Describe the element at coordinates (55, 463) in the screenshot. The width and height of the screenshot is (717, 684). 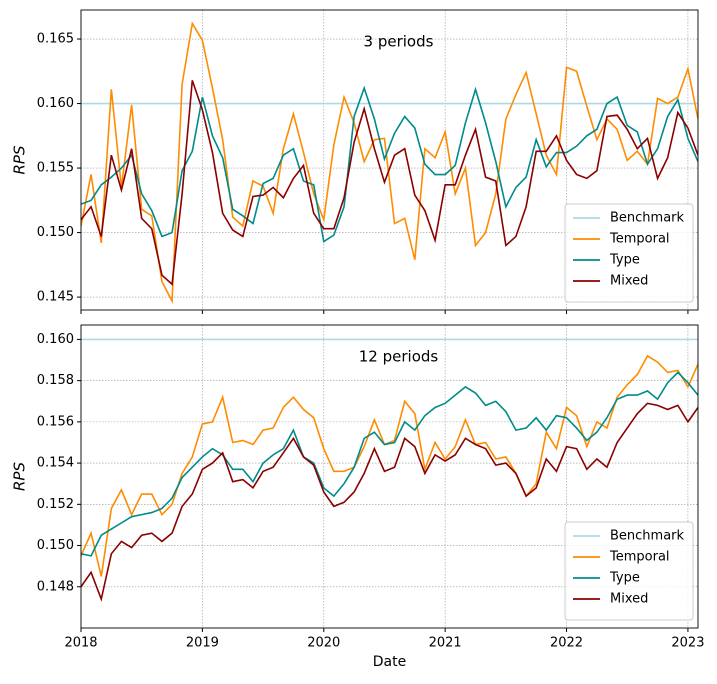
I see `y-tick-label: 0.154` at that location.